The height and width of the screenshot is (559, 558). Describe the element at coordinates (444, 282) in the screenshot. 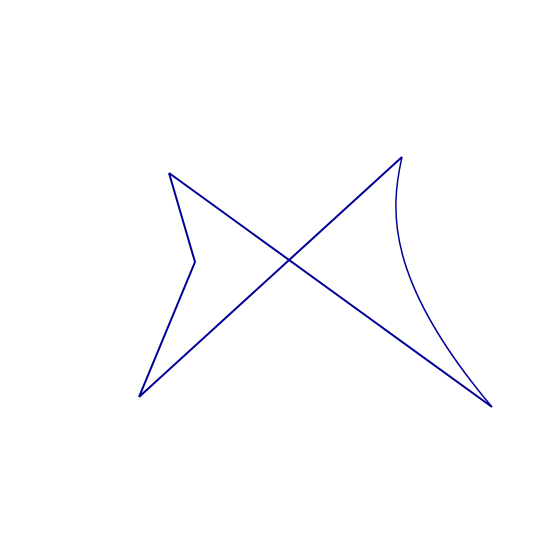

I see `diagram-curved-edge` at that location.